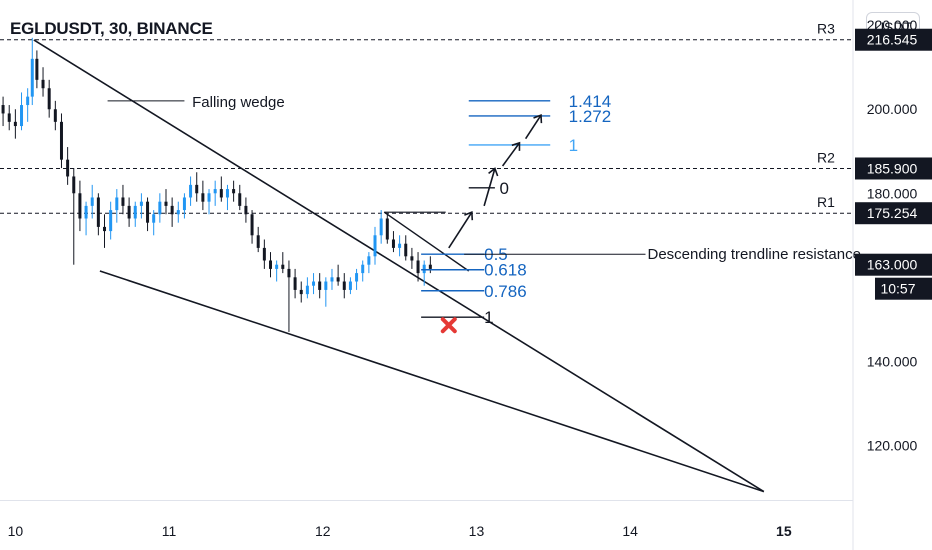 This screenshot has height=550, width=932. Describe the element at coordinates (238, 102) in the screenshot. I see `falling-wedge-label: Falling wedge` at that location.